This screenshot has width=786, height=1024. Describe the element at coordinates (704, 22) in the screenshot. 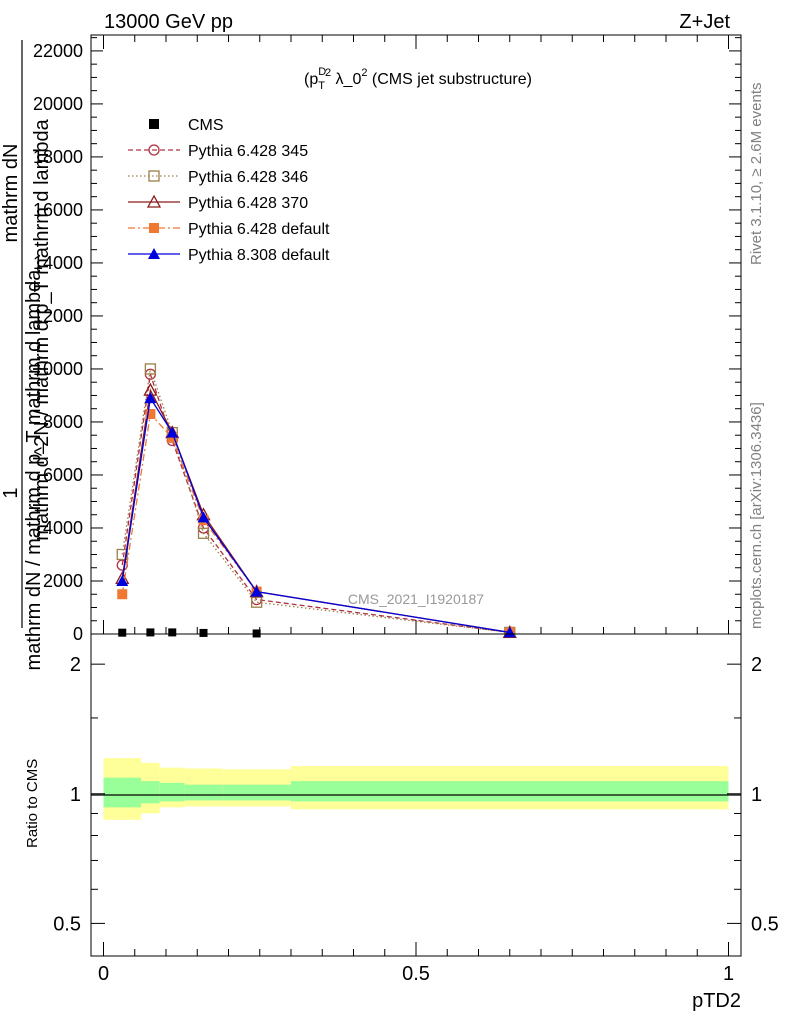

I see `process-label: Z+Jet` at that location.